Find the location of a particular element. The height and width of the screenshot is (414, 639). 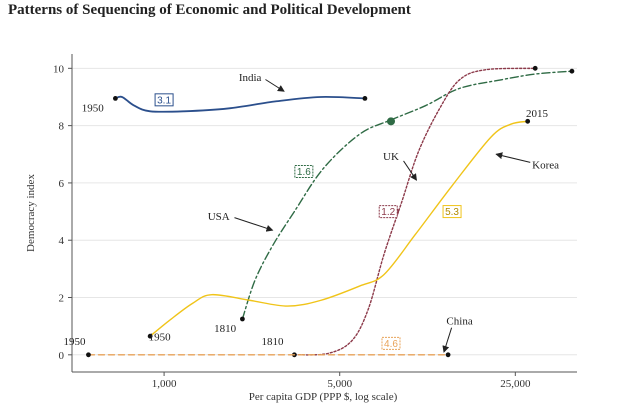

y-tick-label: 0 is located at coordinates (62, 356).